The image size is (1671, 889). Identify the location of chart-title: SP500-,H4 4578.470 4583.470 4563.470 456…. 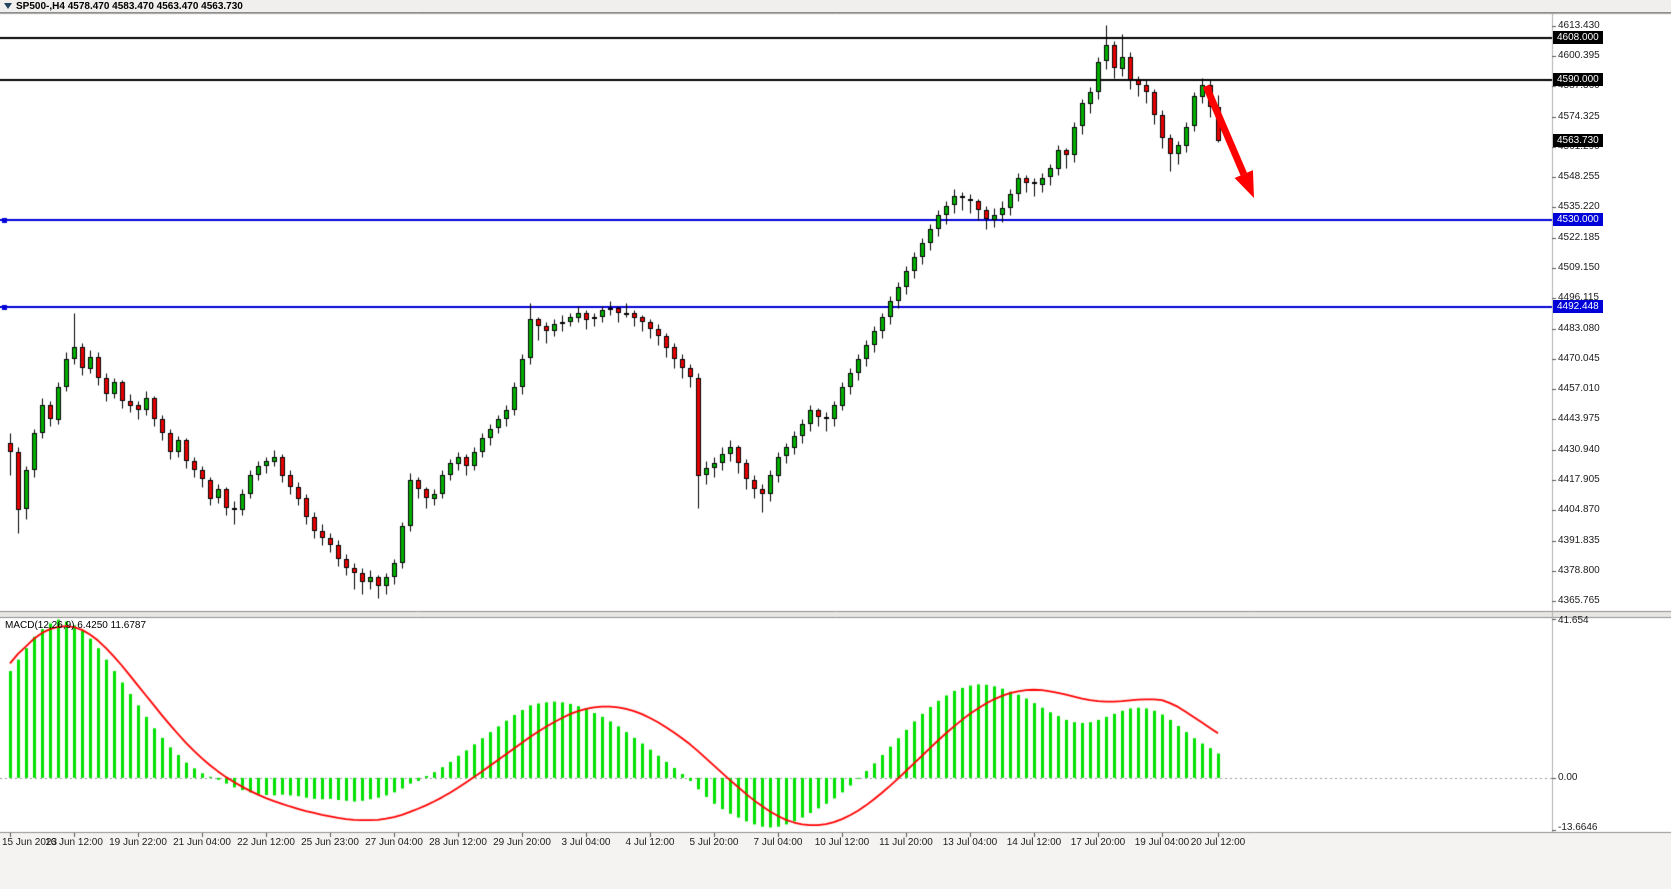
(129, 6).